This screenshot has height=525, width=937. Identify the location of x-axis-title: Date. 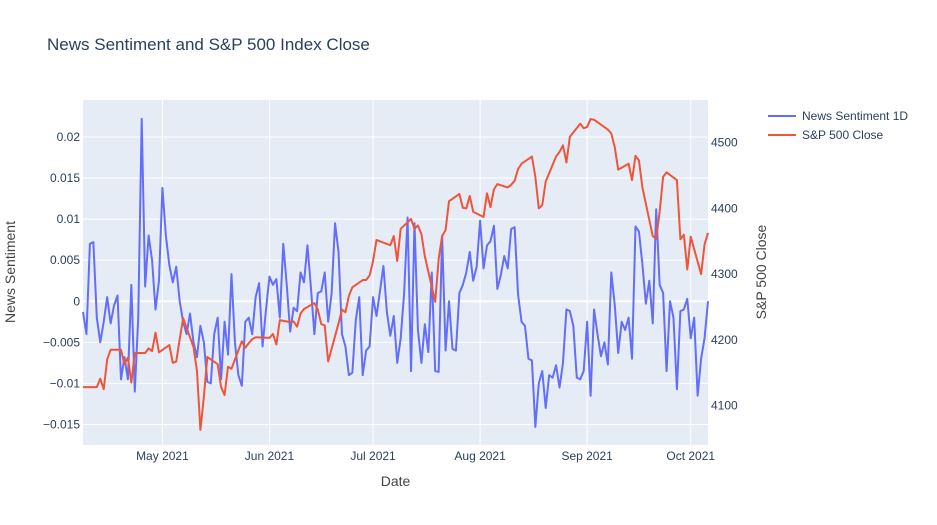
(396, 481).